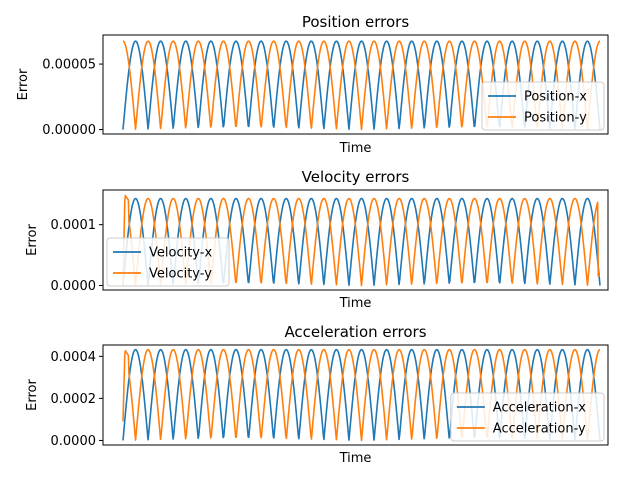  What do you see at coordinates (555, 118) in the screenshot?
I see `legend-label: Position-y` at bounding box center [555, 118].